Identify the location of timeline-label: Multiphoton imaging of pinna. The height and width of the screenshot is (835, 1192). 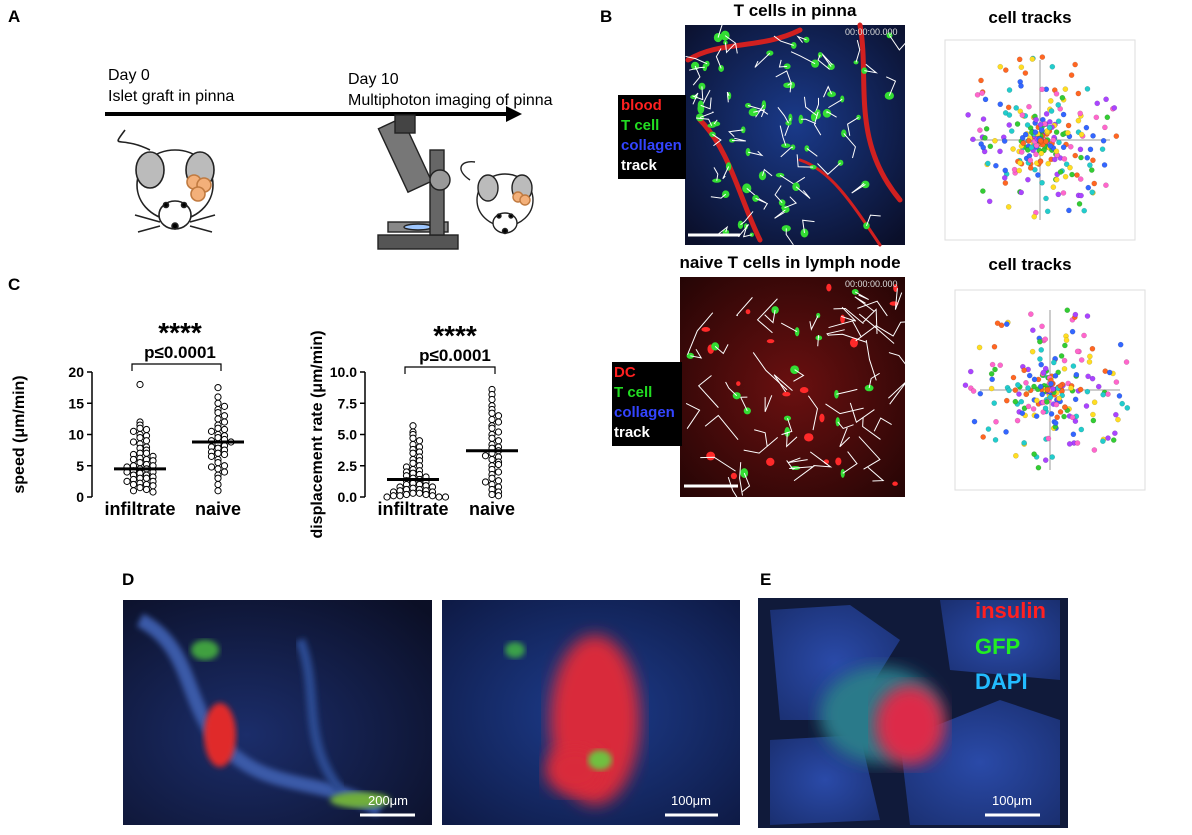
(450, 100).